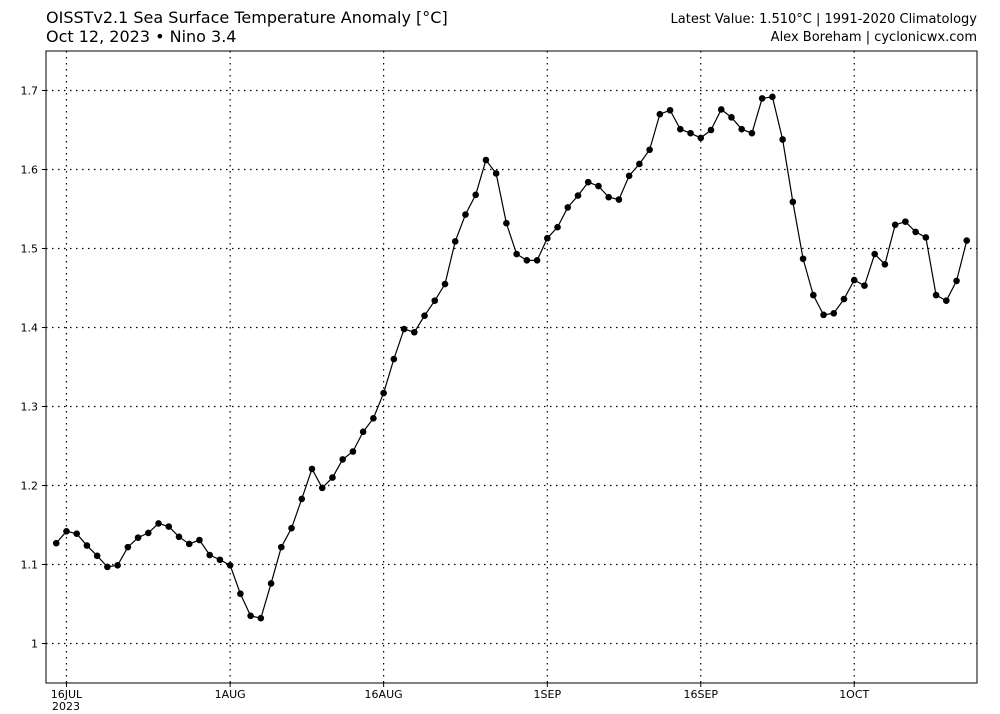 This screenshot has width=1000, height=714. Describe the element at coordinates (30, 170) in the screenshot. I see `y-tick-label: 1.6` at that location.